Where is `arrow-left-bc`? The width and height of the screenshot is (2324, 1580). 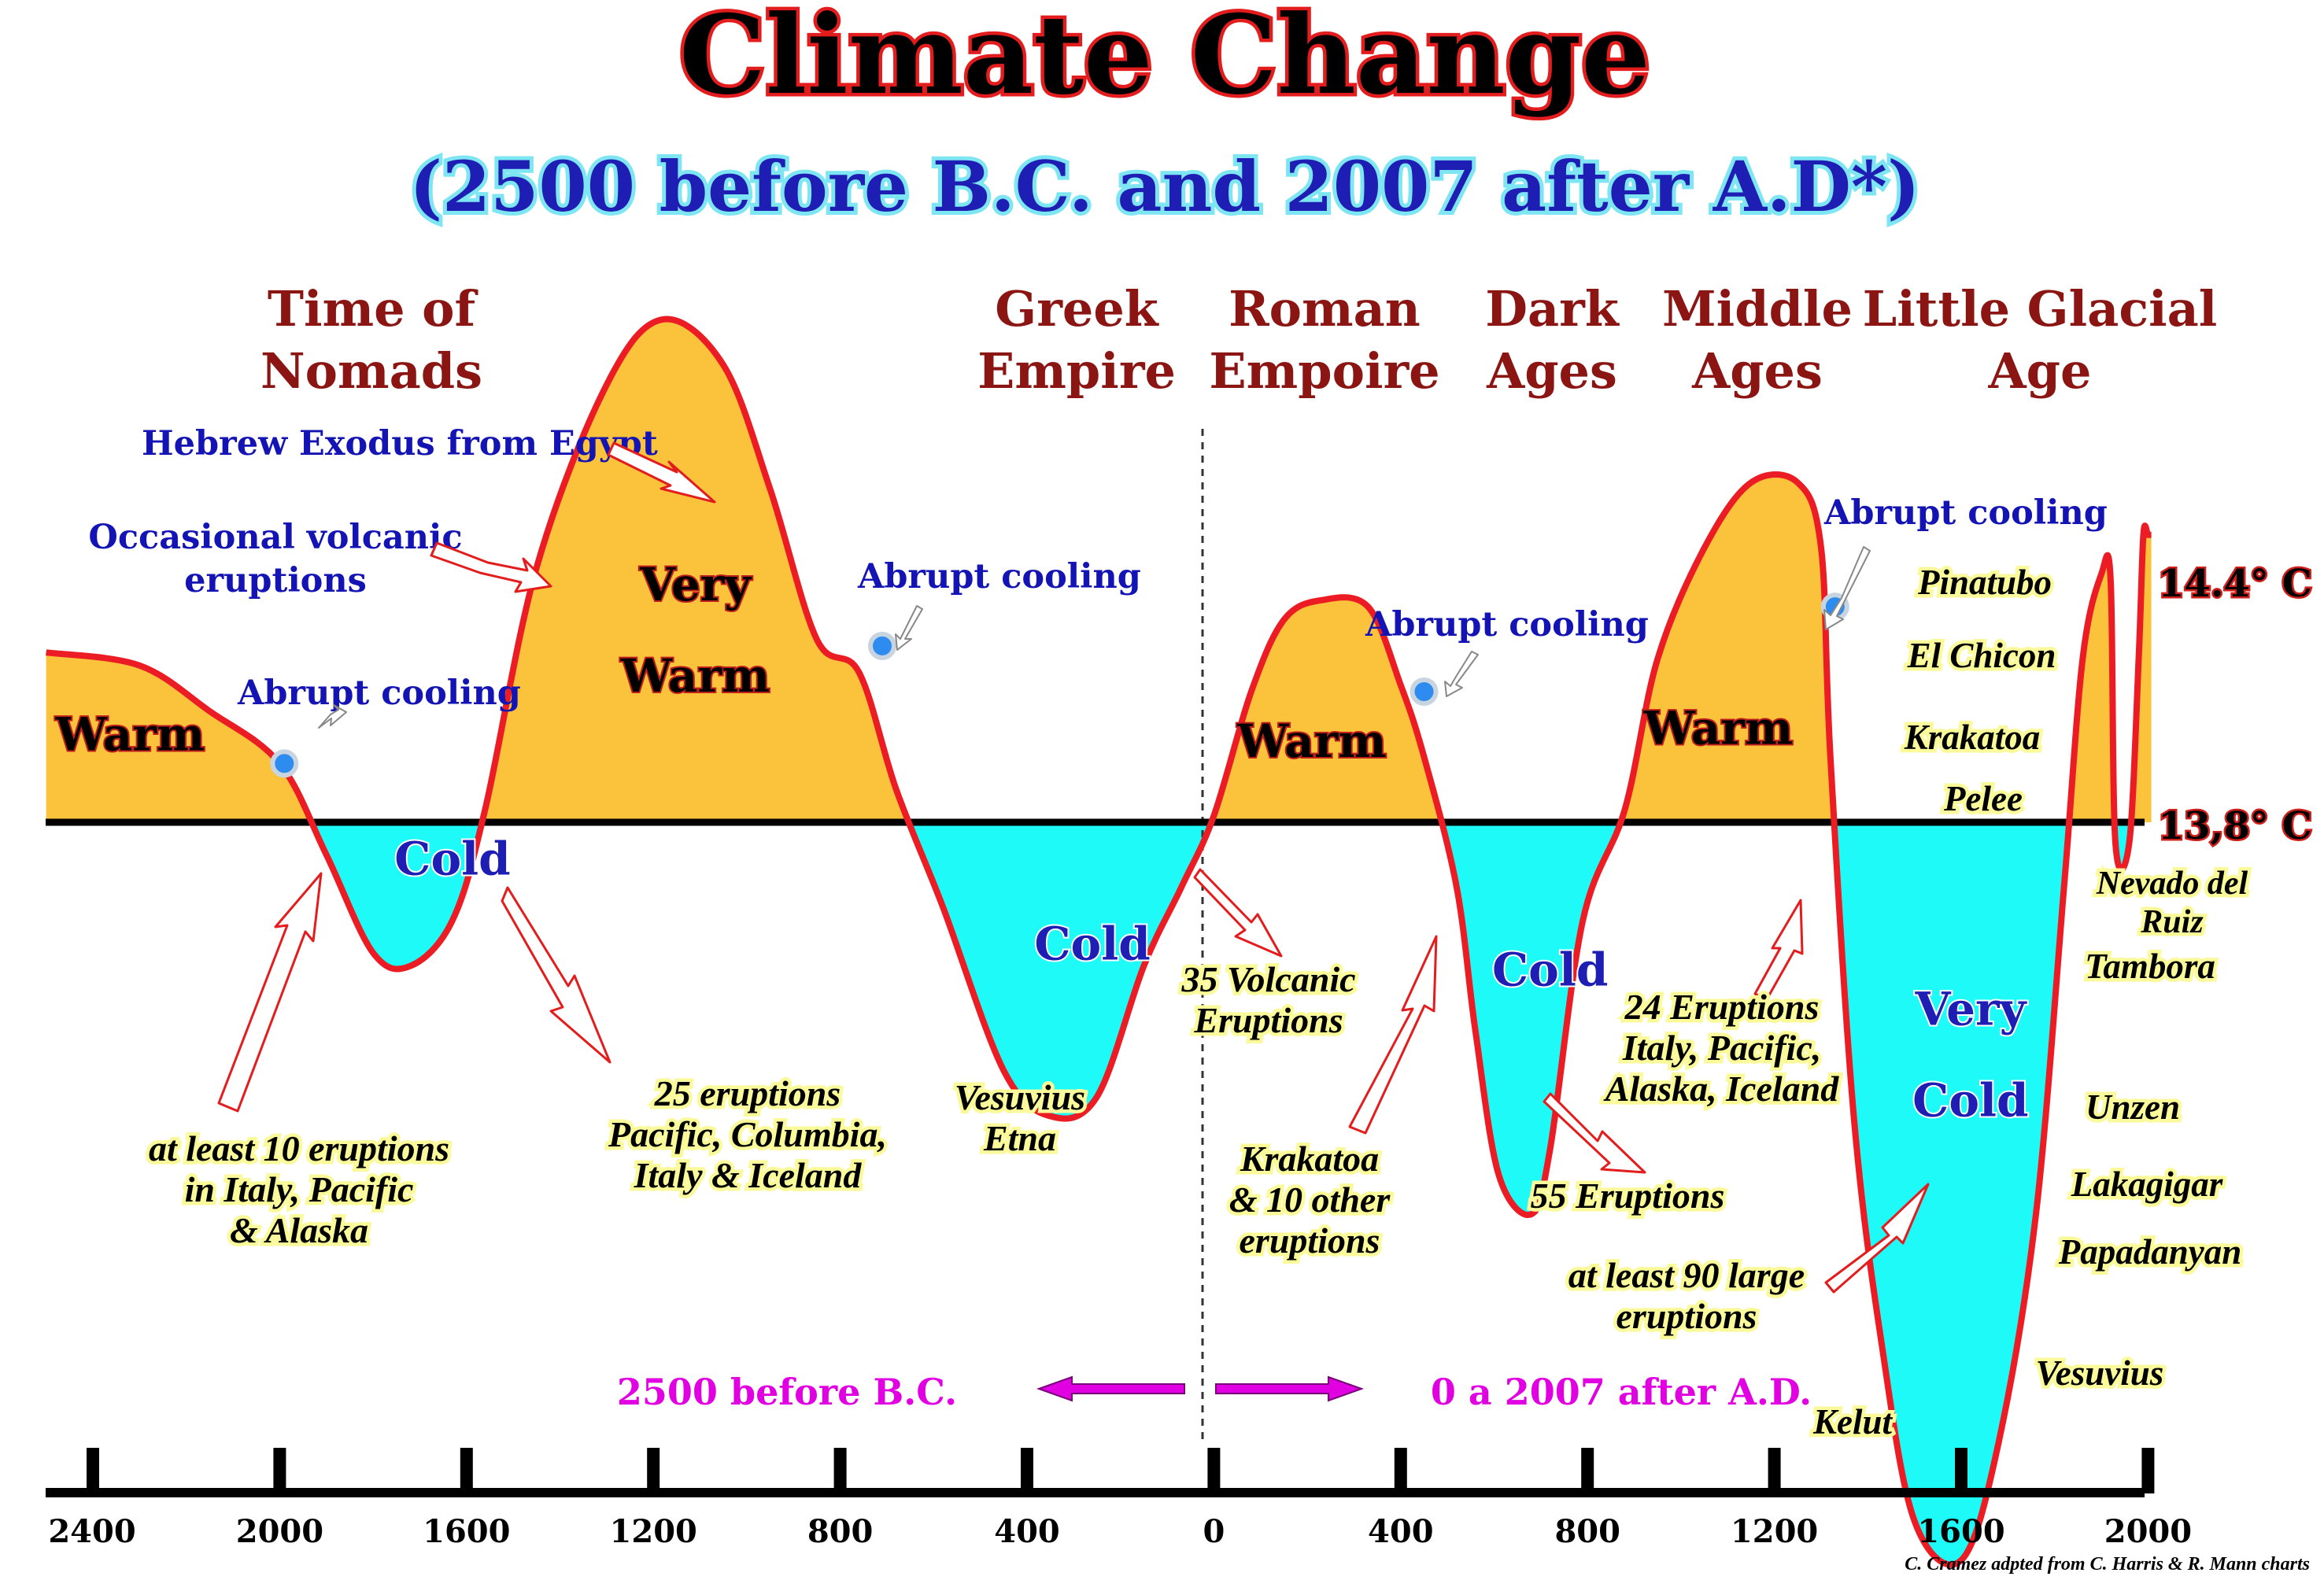 arrow-left-bc is located at coordinates (1110, 1388).